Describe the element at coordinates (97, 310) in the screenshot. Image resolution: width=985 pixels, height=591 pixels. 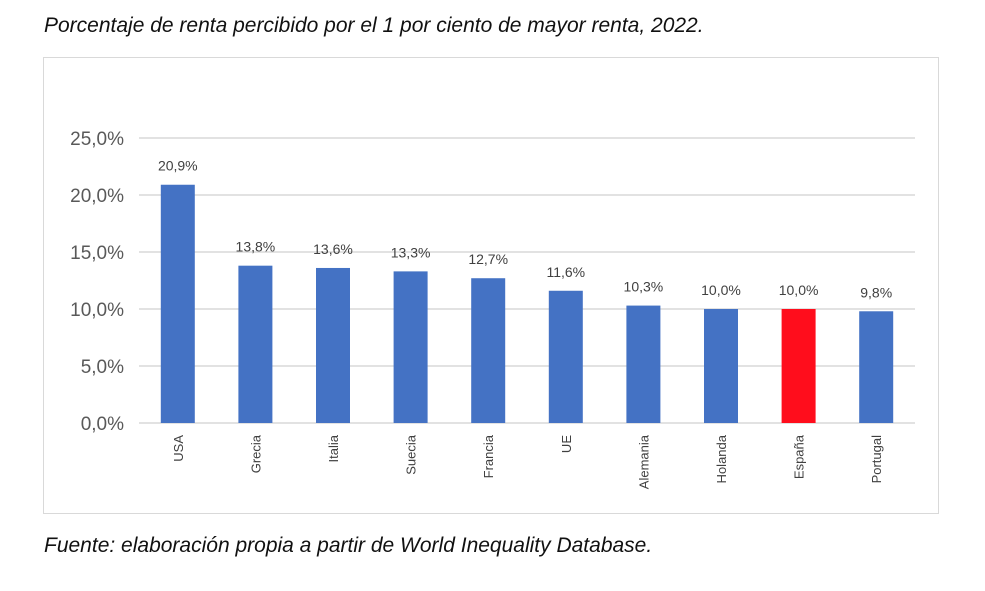
I see `y-tick-label: 10,0%` at that location.